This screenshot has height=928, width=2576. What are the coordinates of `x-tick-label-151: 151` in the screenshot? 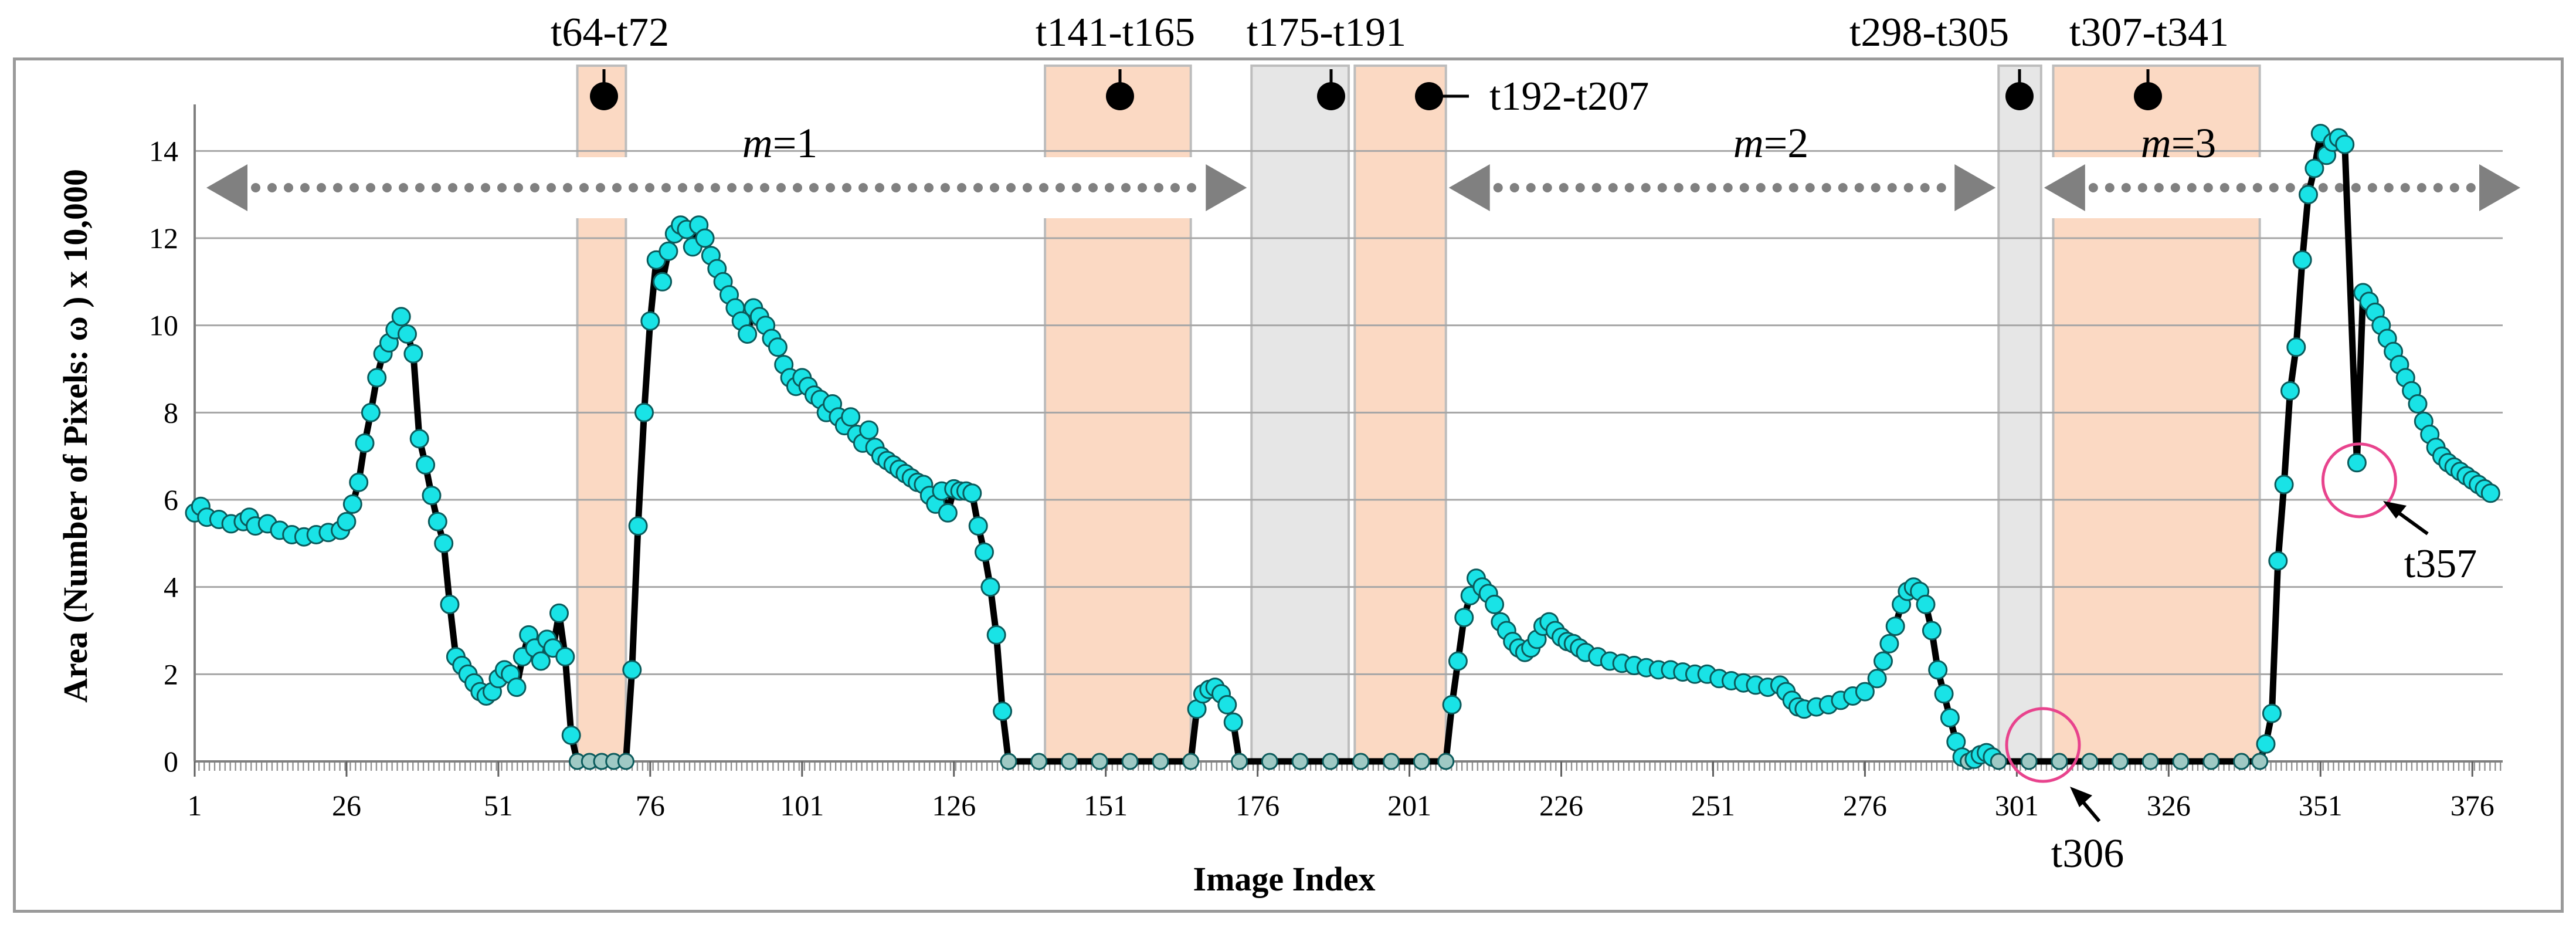 It's located at (1106, 805).